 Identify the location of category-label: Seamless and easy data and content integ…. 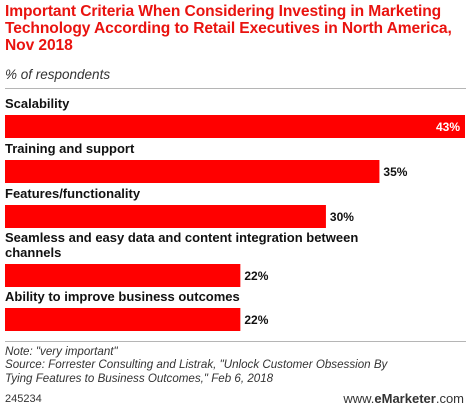
(181, 237).